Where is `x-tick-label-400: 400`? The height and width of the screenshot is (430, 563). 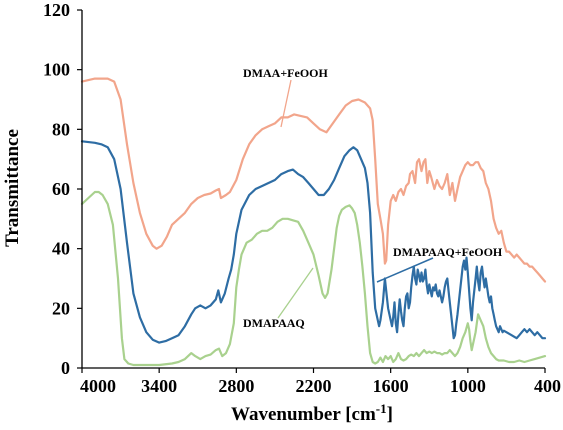
x-tick-label-400: 400 is located at coordinates (547, 386).